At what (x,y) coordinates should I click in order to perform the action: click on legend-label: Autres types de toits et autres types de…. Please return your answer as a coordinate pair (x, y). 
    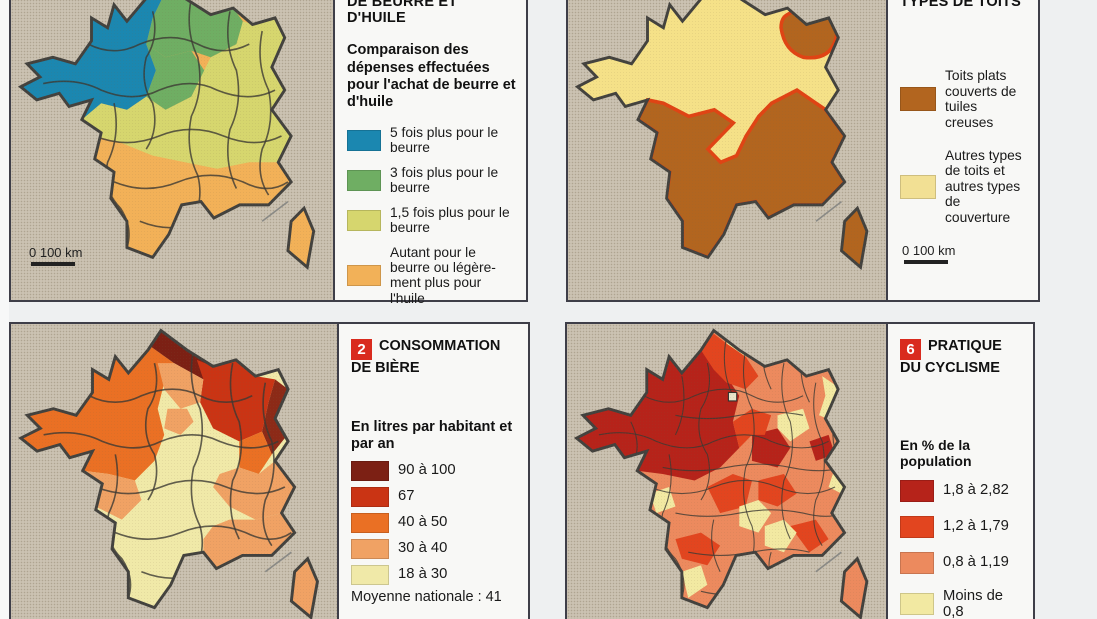
    Looking at the image, I should click on (983, 186).